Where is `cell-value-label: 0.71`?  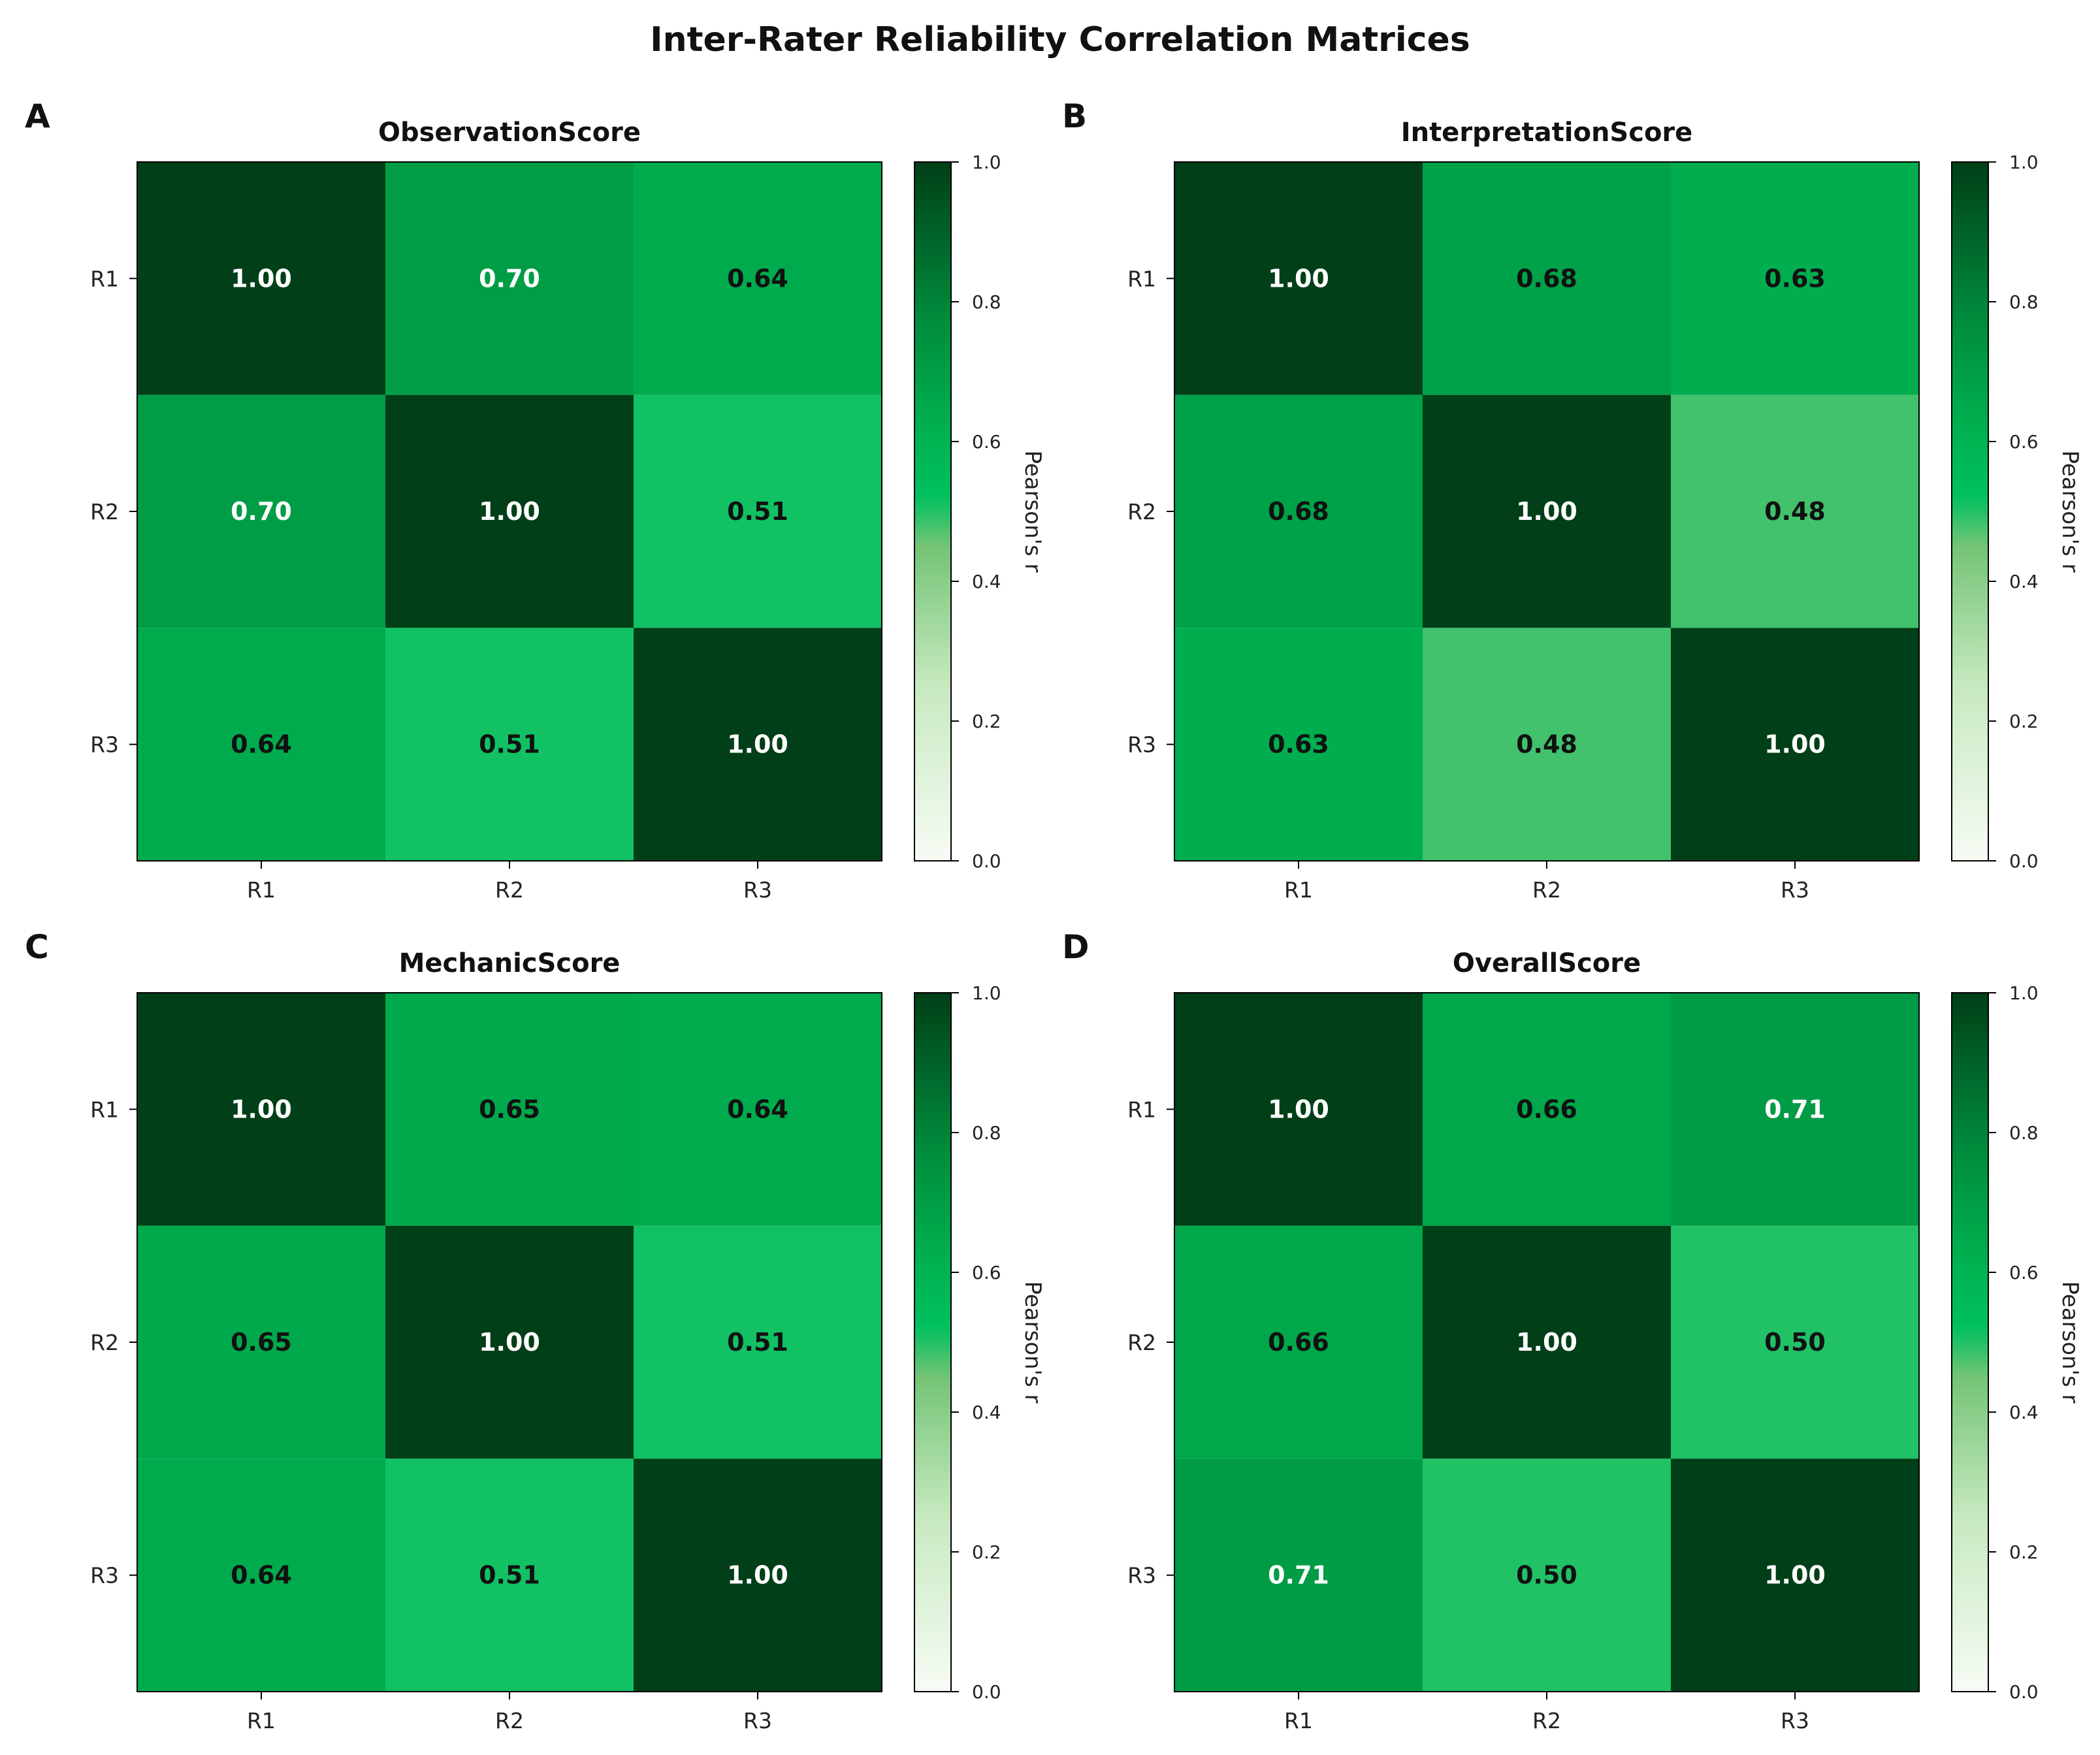 cell-value-label: 0.71 is located at coordinates (1298, 1575).